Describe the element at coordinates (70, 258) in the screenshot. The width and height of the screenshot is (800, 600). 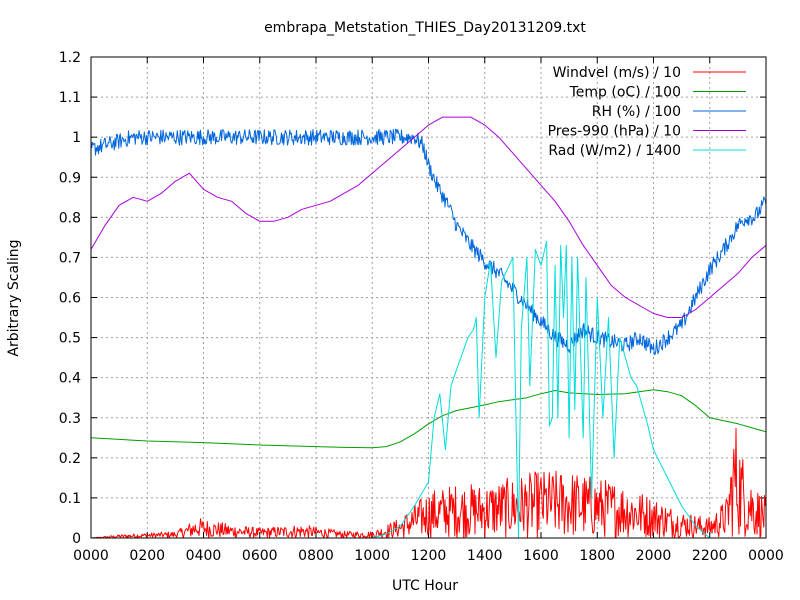
I see `y-tick-label: 0.7` at that location.